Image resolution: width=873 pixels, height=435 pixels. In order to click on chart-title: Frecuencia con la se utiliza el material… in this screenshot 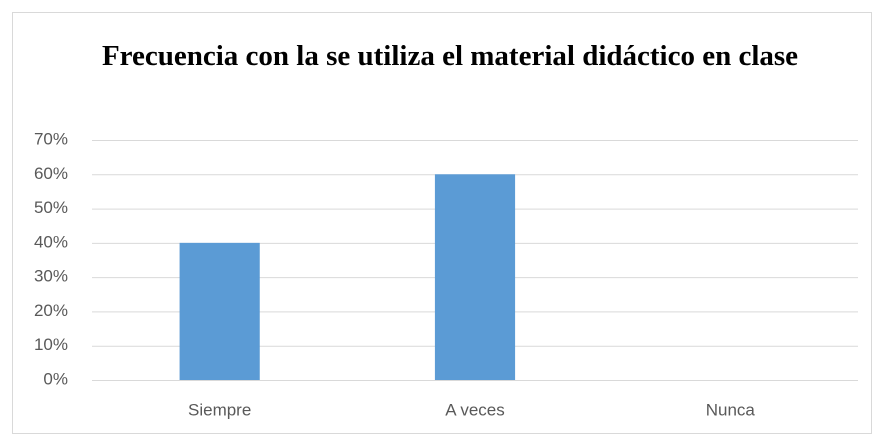, I will do `click(450, 56)`.